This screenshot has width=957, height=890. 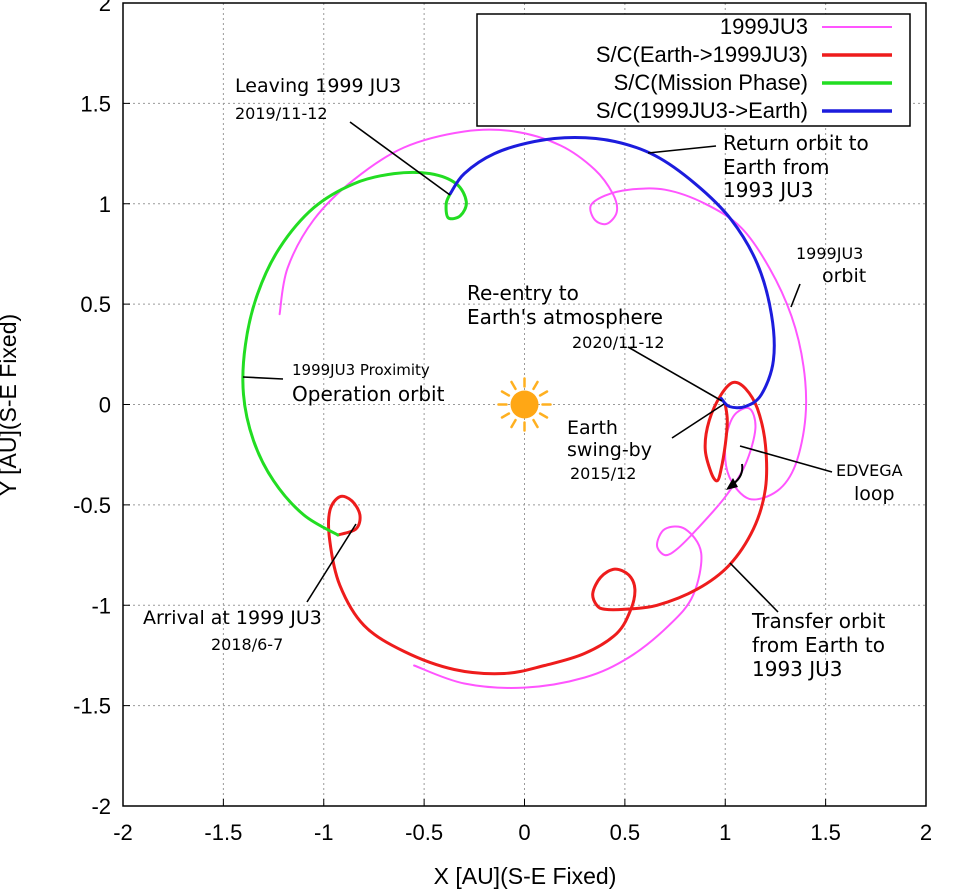 What do you see at coordinates (105, 8) in the screenshot?
I see `y-tick-label: 2` at bounding box center [105, 8].